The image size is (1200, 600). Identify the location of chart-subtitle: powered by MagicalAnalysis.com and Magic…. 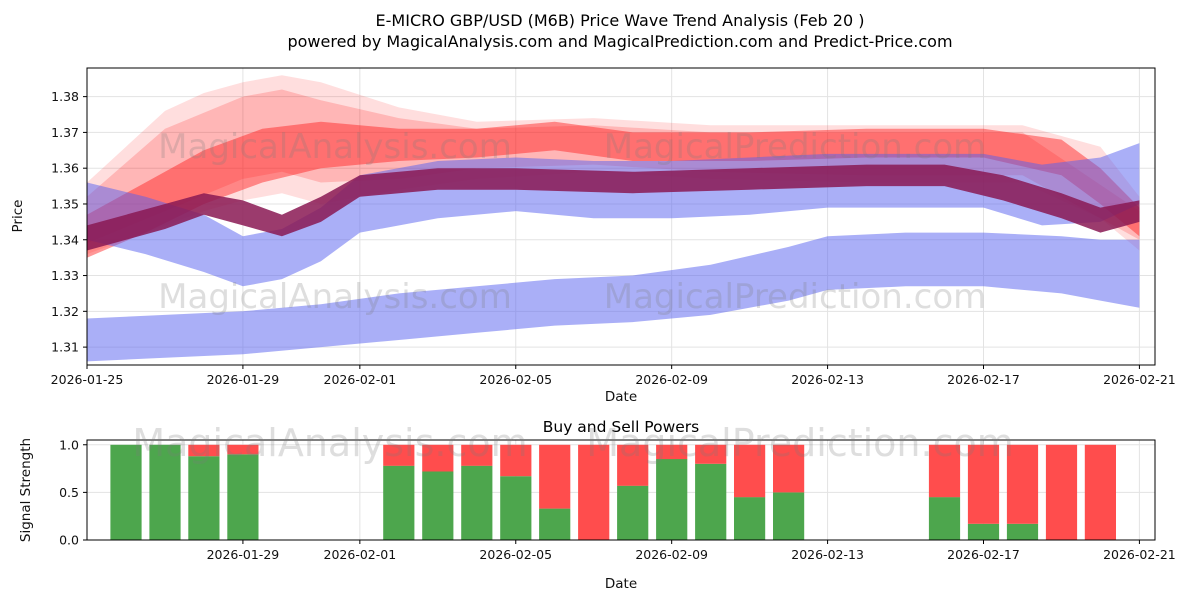
(620, 41).